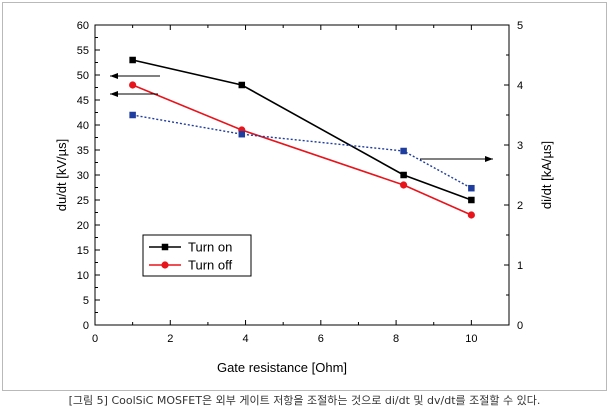 This screenshot has height=419, width=609. Describe the element at coordinates (520, 26) in the screenshot. I see `y-right-tick-label: 5` at that location.